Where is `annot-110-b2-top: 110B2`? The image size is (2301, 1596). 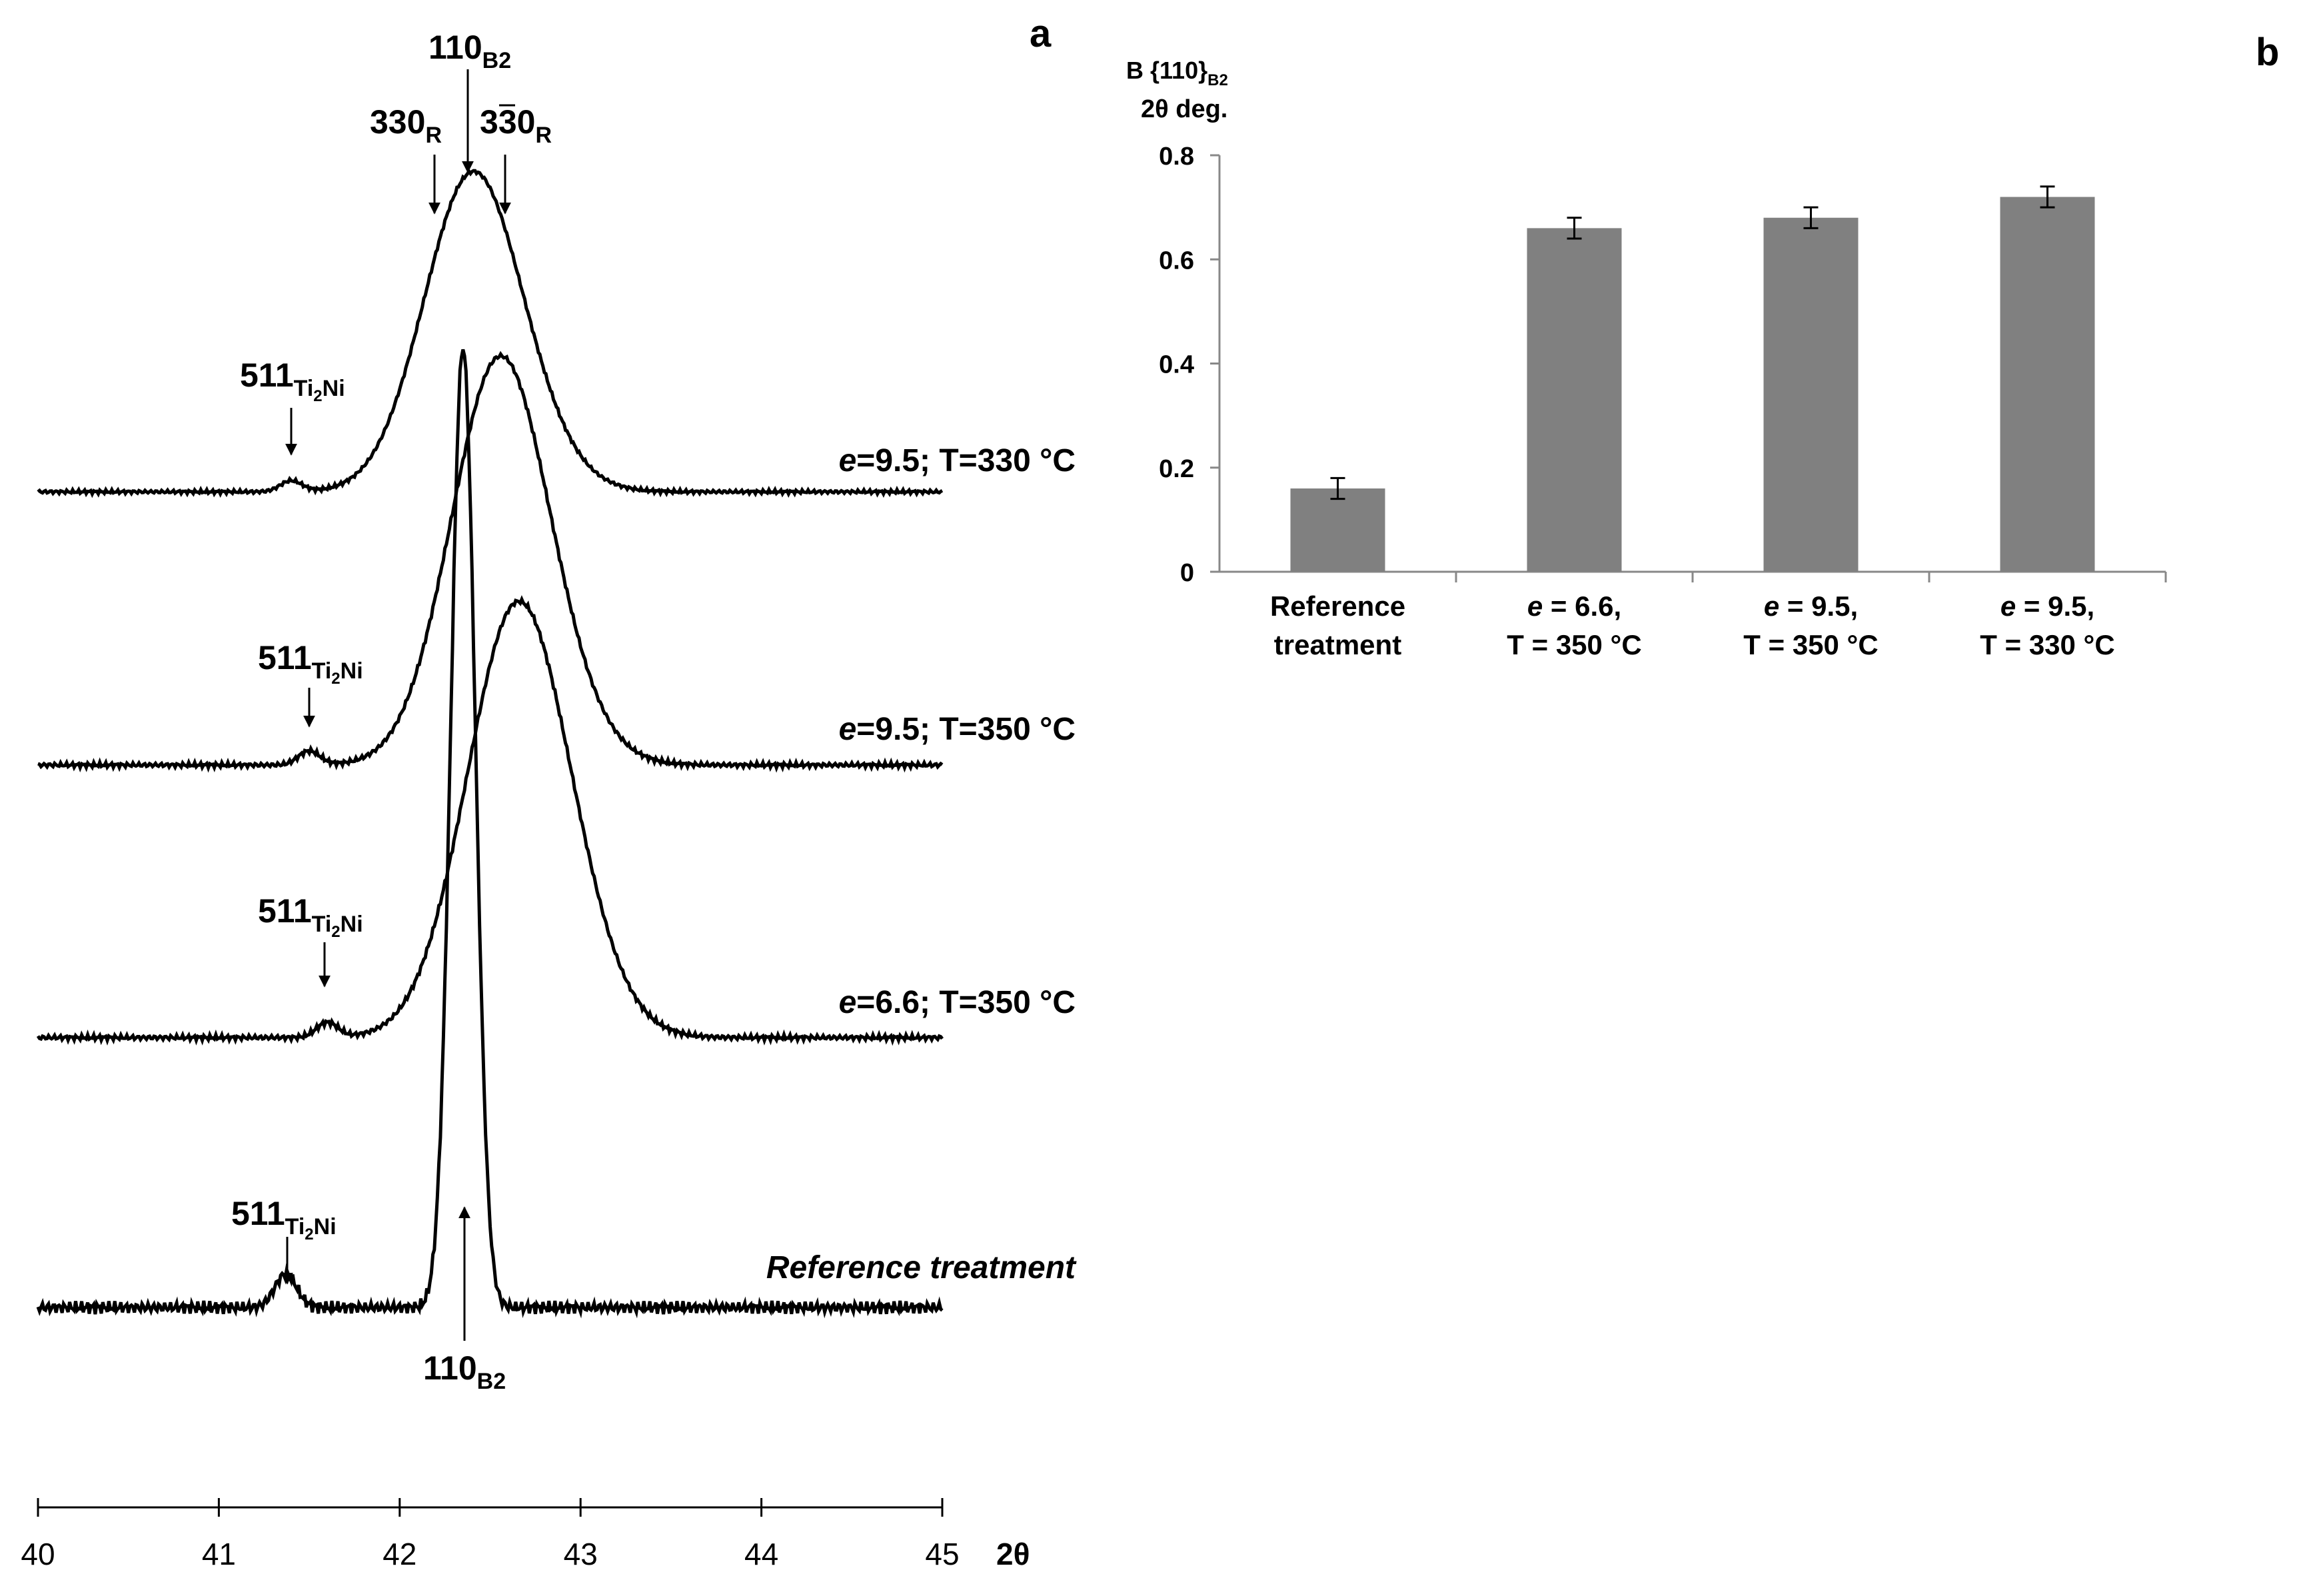 annot-110-b2-top: 110B2 is located at coordinates (469, 51).